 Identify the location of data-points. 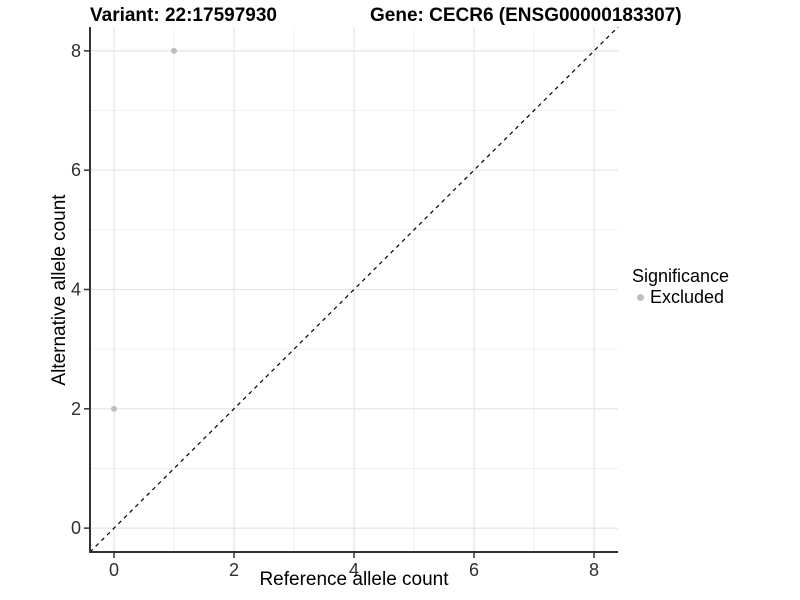
(144, 229).